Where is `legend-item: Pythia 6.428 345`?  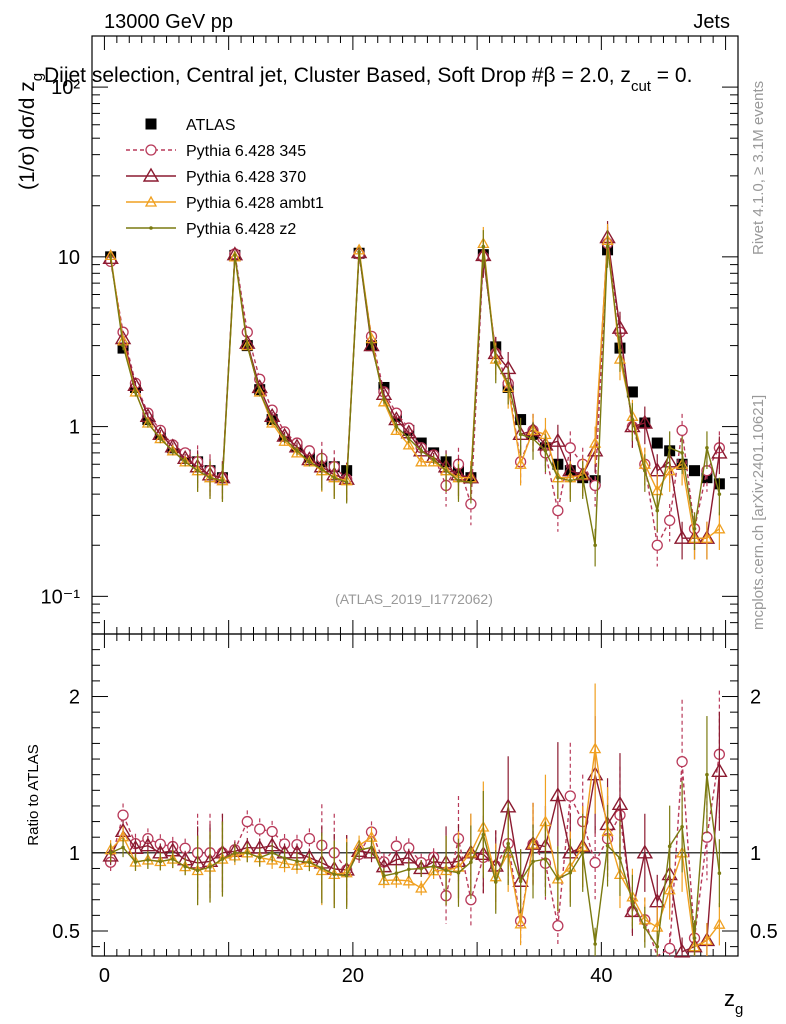 legend-item: Pythia 6.428 345 is located at coordinates (216, 151).